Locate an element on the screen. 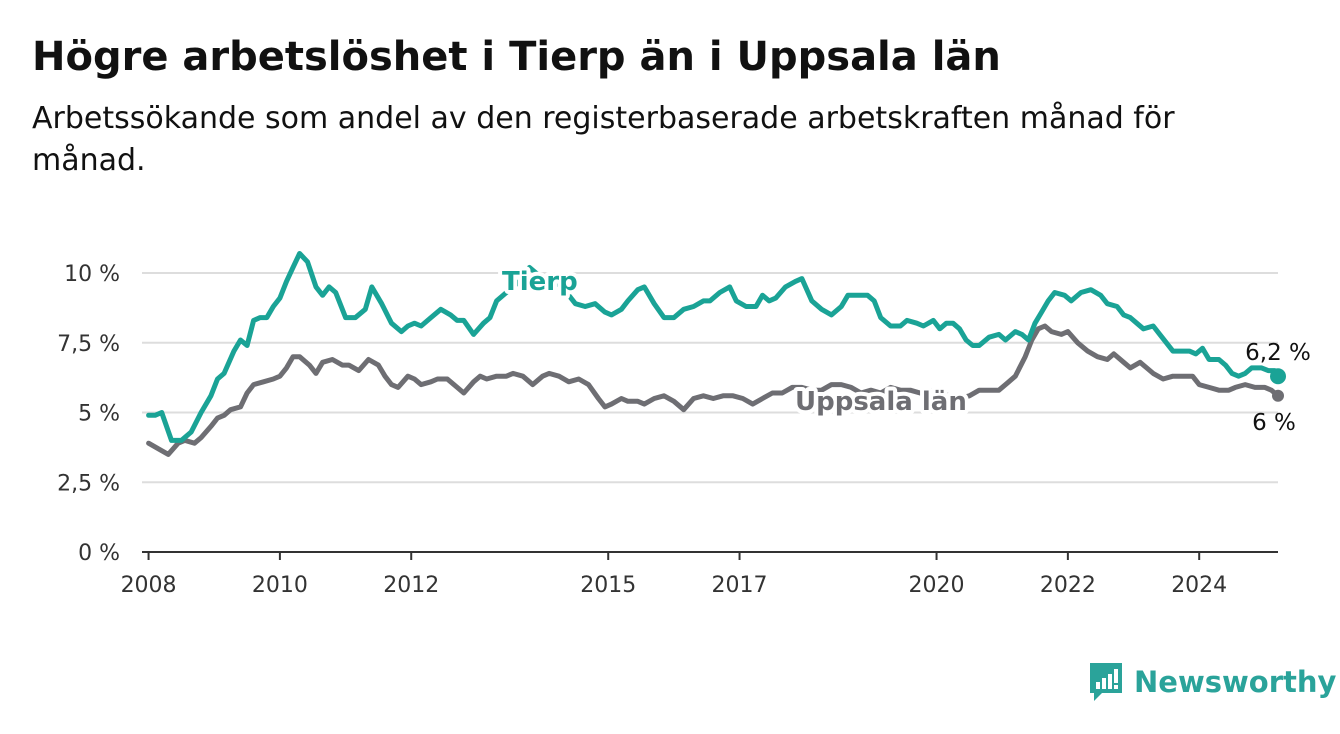 Image resolution: width=1340 pixels, height=734 pixels. x-tick-label: 2012 is located at coordinates (411, 585).